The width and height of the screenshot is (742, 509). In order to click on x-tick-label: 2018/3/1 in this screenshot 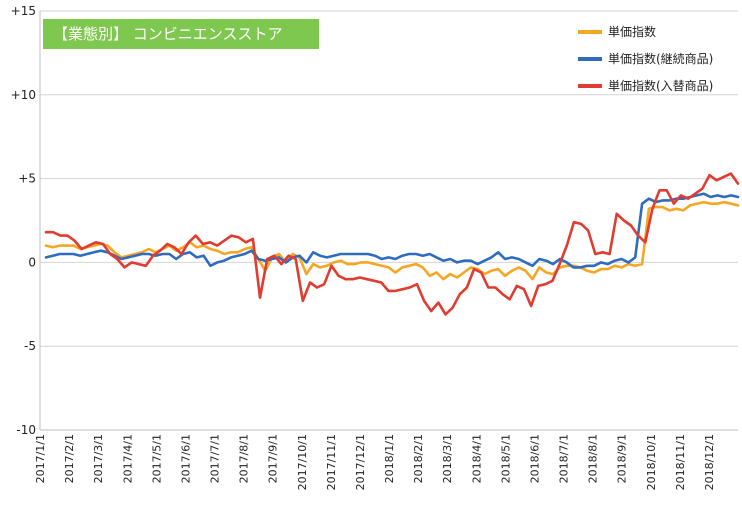, I will do `click(447, 458)`.